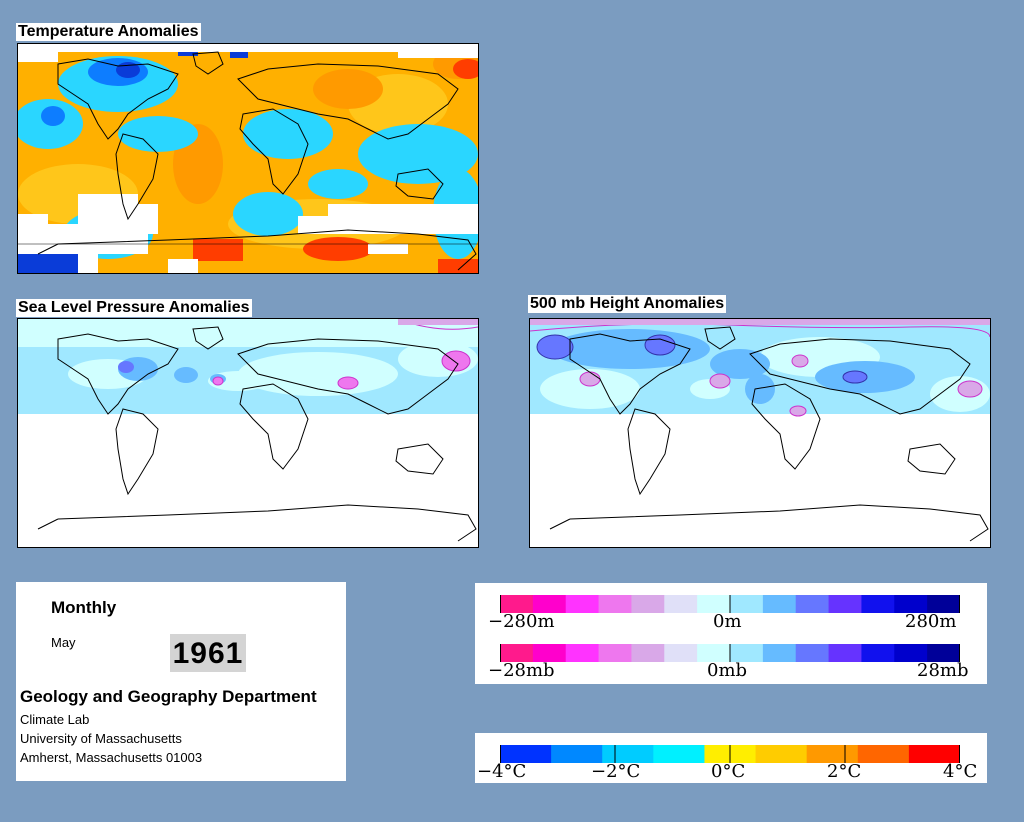 The image size is (1024, 822). I want to click on period-label: Monthly, so click(84, 607).